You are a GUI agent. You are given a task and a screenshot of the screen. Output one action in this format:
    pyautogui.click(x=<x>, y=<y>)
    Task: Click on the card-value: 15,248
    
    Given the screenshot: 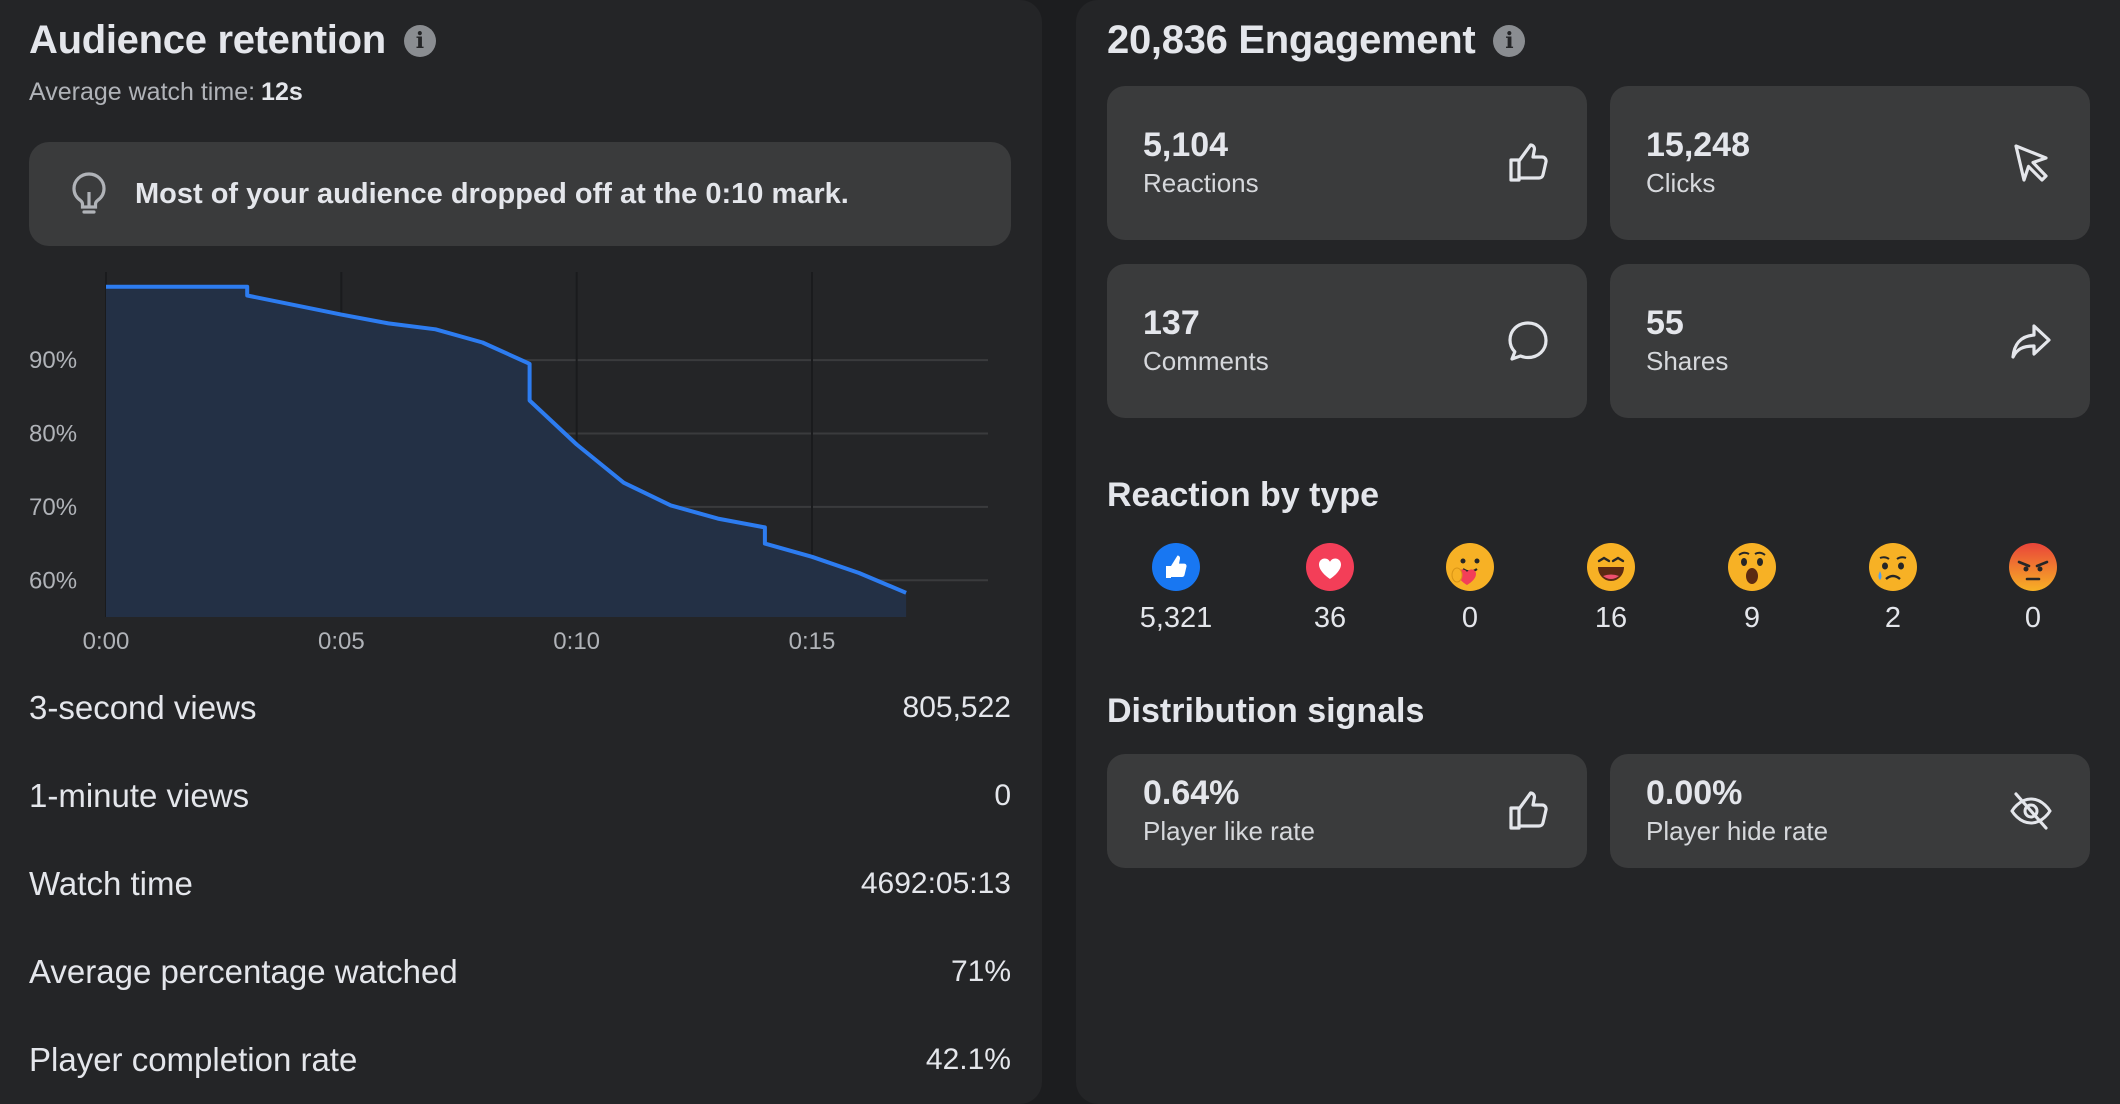 What is the action you would take?
    pyautogui.click(x=1698, y=145)
    